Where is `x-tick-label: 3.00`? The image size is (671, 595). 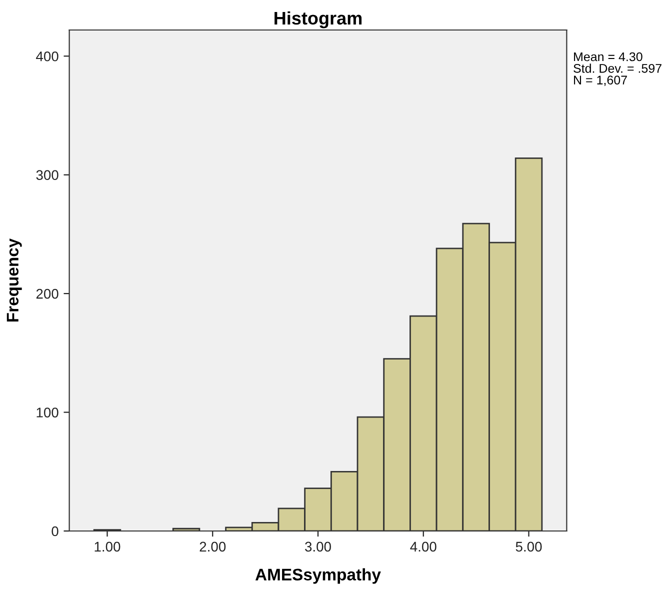
x-tick-label: 3.00 is located at coordinates (318, 547).